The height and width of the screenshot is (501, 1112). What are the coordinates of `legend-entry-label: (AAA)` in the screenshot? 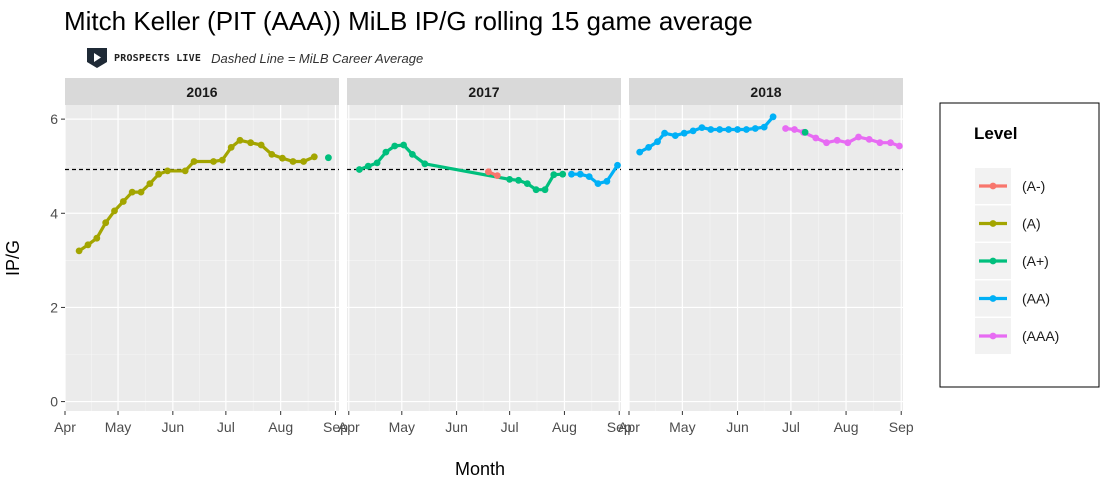 It's located at (1040, 336).